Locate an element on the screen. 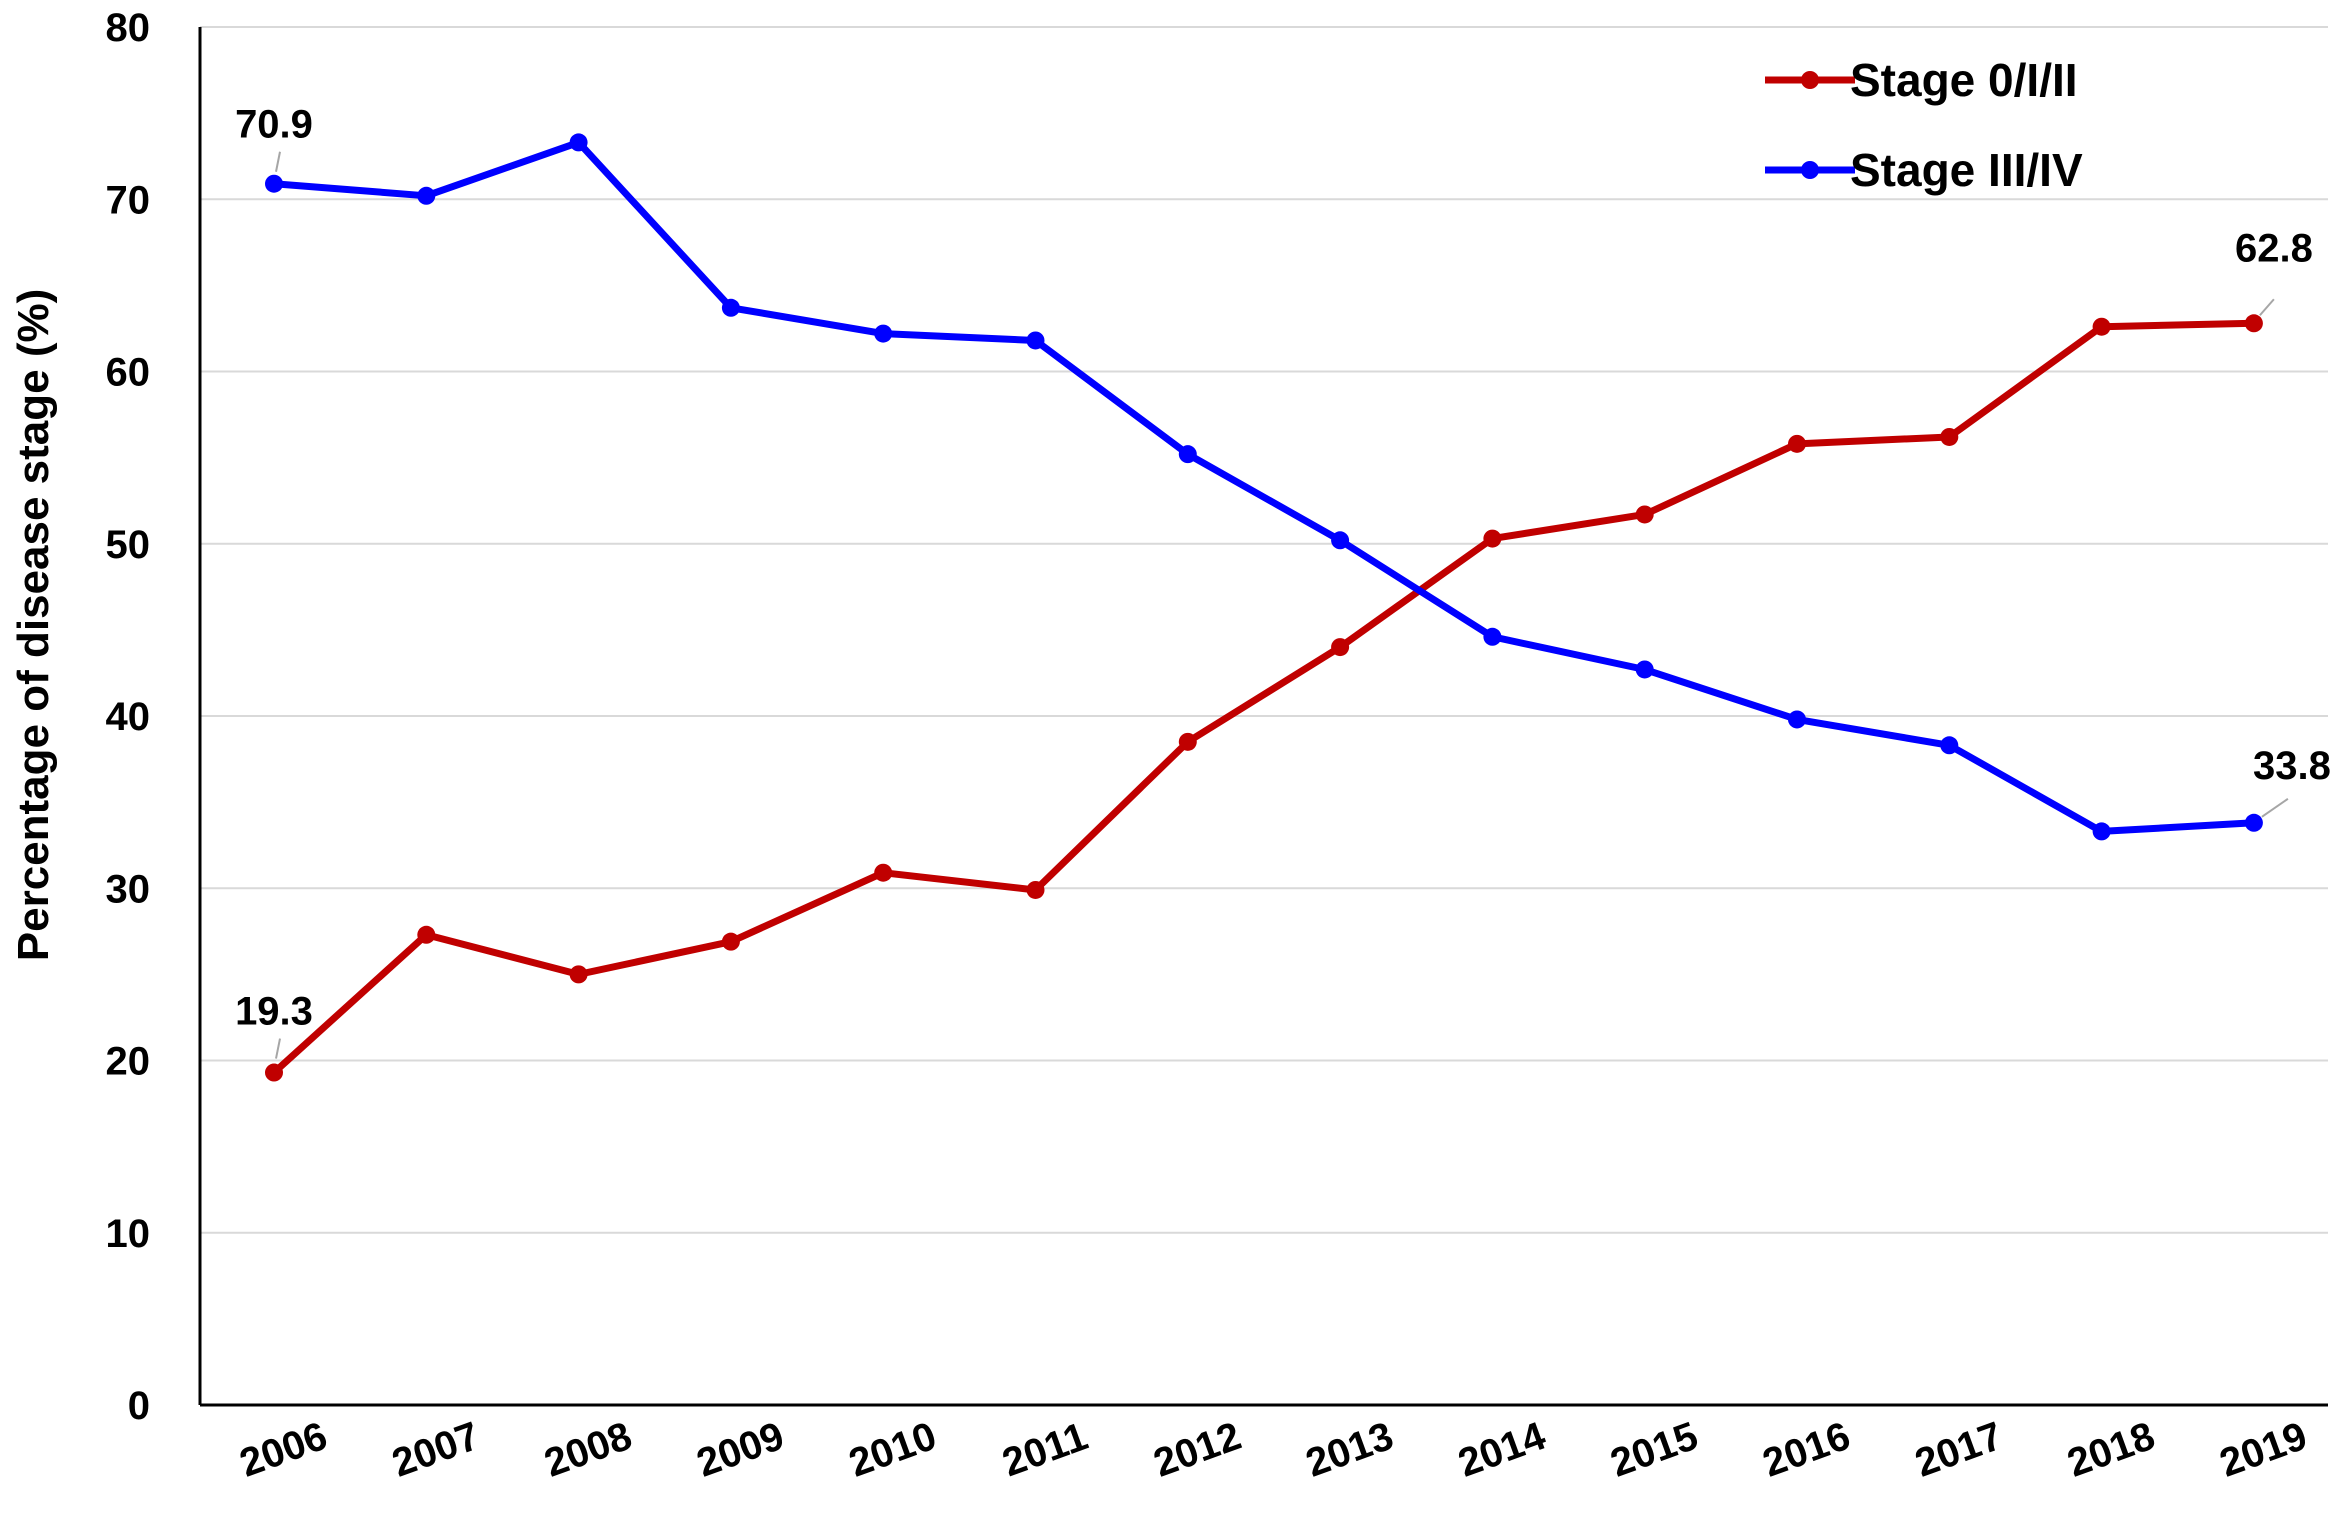 Image resolution: width=2333 pixels, height=1536 pixels. y-tick-label: 40 is located at coordinates (128, 717).